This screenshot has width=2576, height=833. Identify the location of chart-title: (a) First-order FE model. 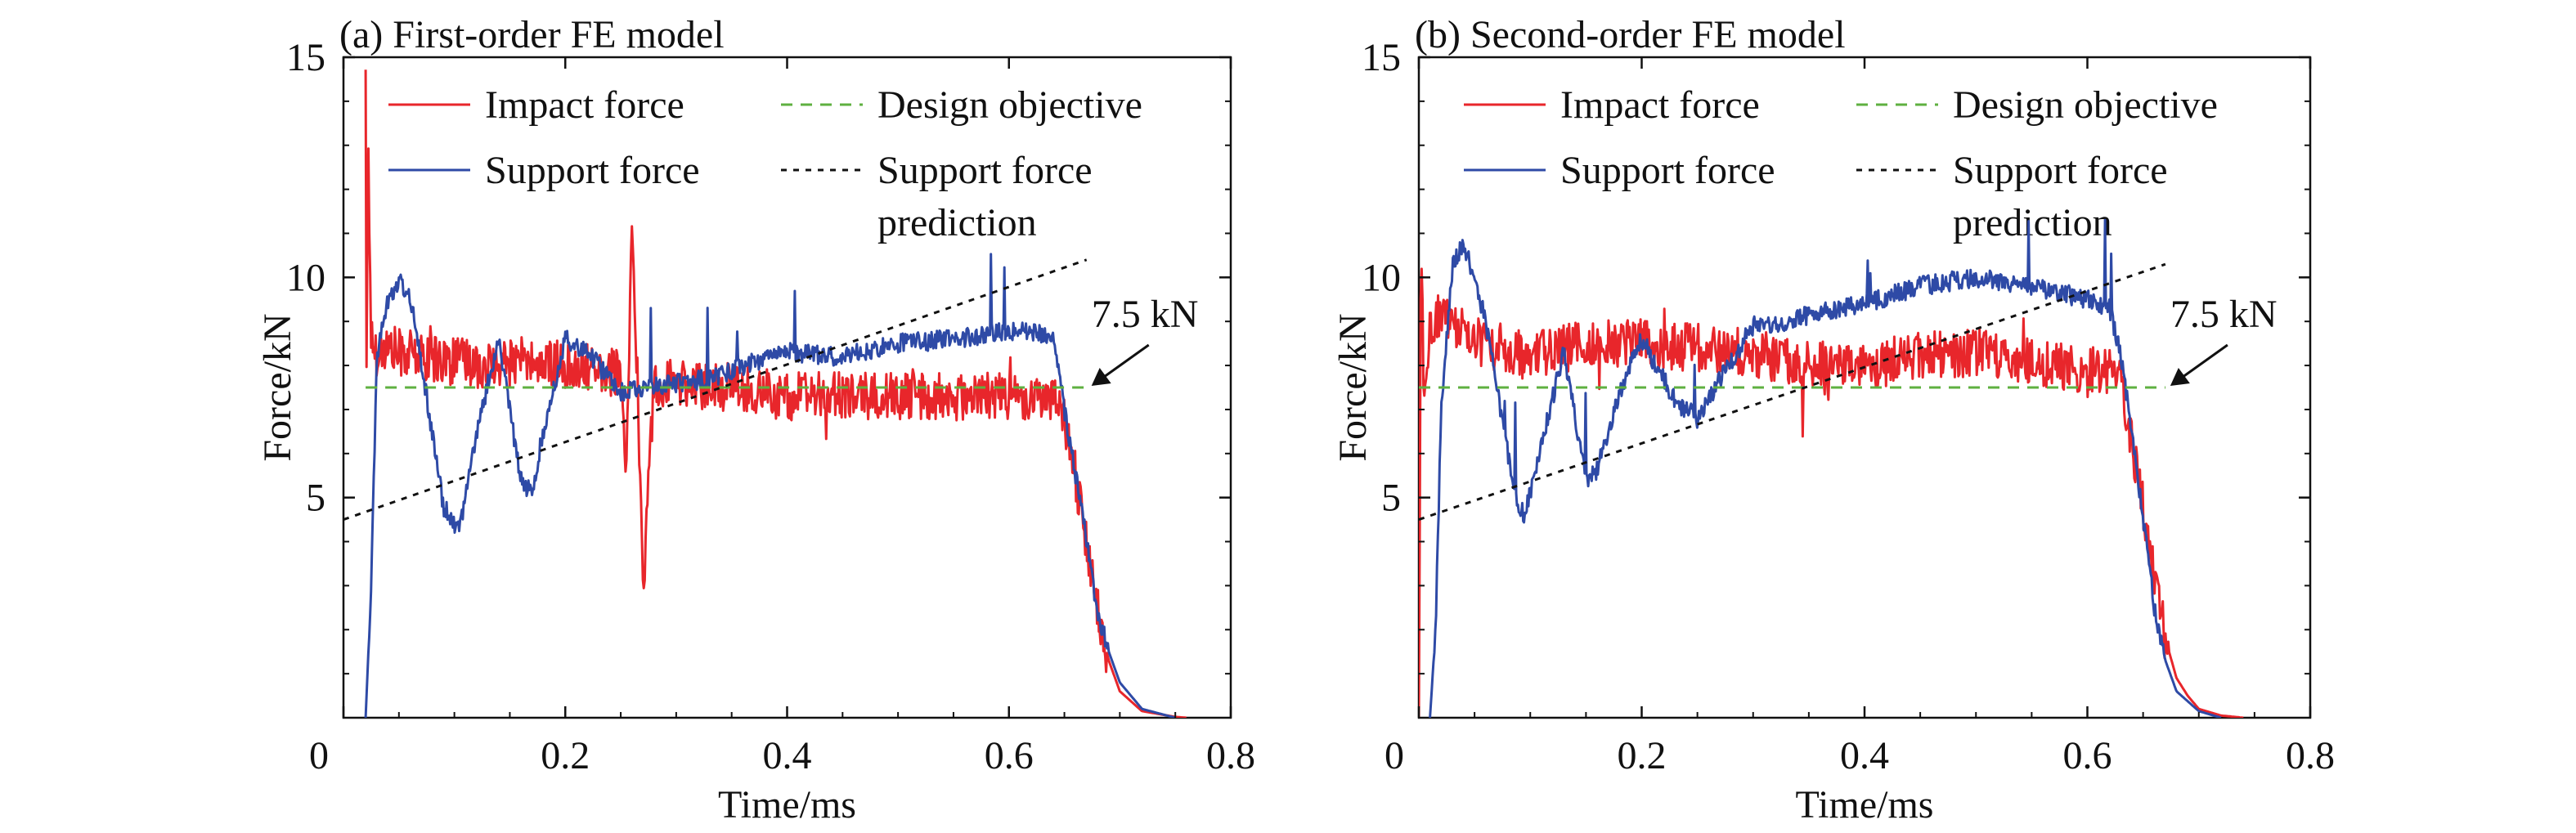
(532, 34).